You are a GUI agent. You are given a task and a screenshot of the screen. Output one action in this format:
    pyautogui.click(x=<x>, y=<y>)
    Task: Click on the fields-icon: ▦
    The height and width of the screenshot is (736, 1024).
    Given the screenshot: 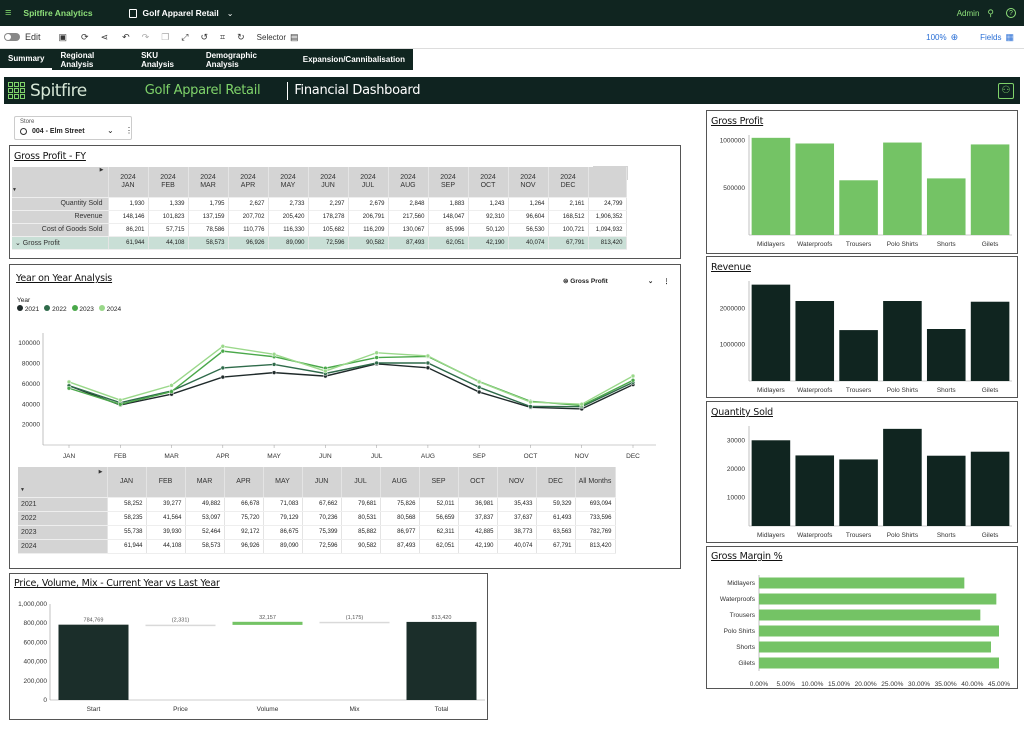 What is the action you would take?
    pyautogui.click(x=1009, y=36)
    